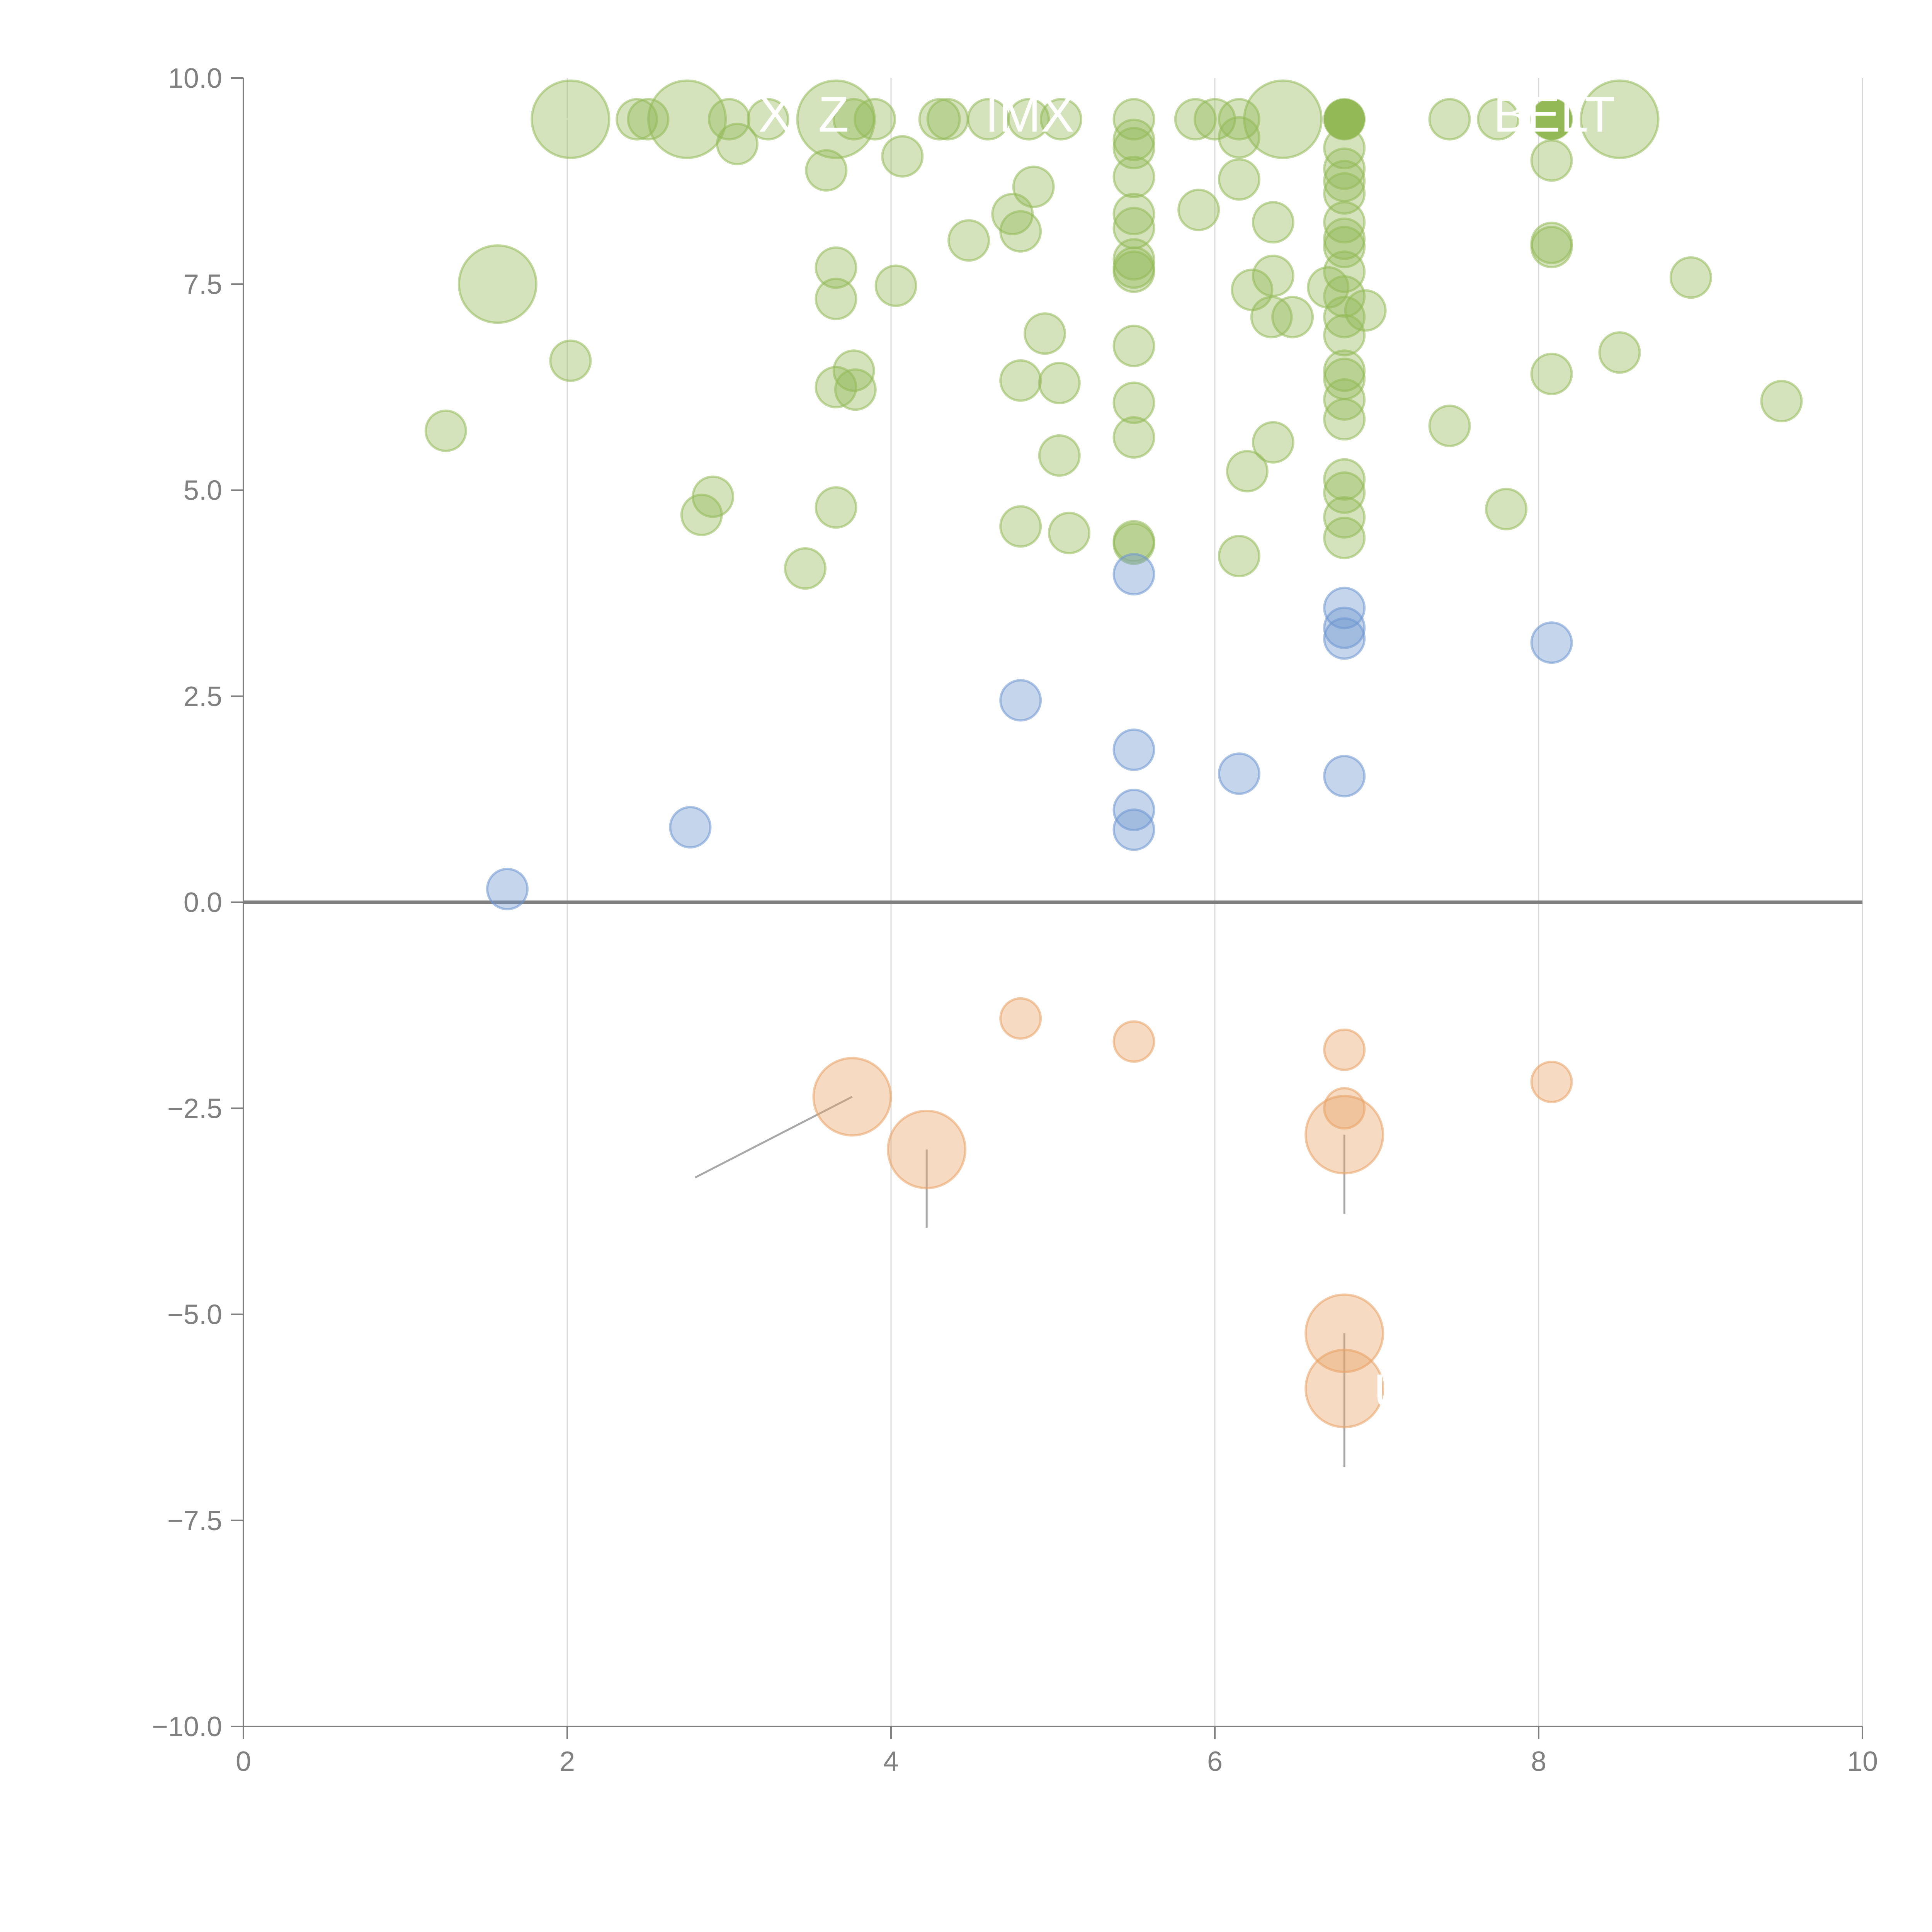  I want to click on y-tick-label: −5.0, so click(194, 1314).